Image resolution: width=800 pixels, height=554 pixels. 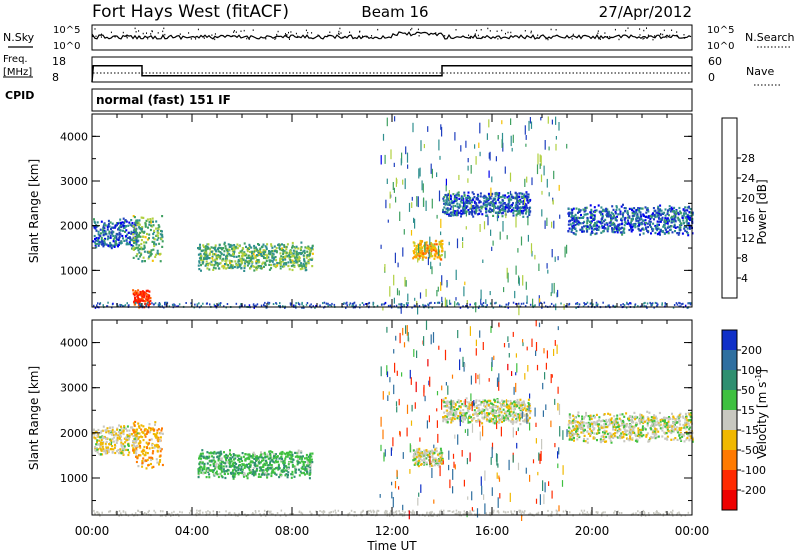 What do you see at coordinates (66, 30) in the screenshot?
I see `noise-tick-high: 10^5` at bounding box center [66, 30].